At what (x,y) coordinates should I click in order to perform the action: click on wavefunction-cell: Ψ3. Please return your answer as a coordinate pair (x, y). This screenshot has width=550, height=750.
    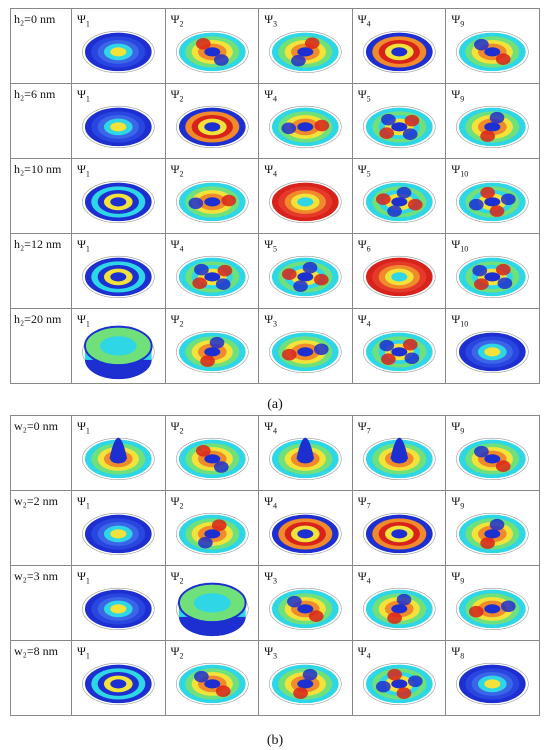
    Looking at the image, I should click on (305, 346).